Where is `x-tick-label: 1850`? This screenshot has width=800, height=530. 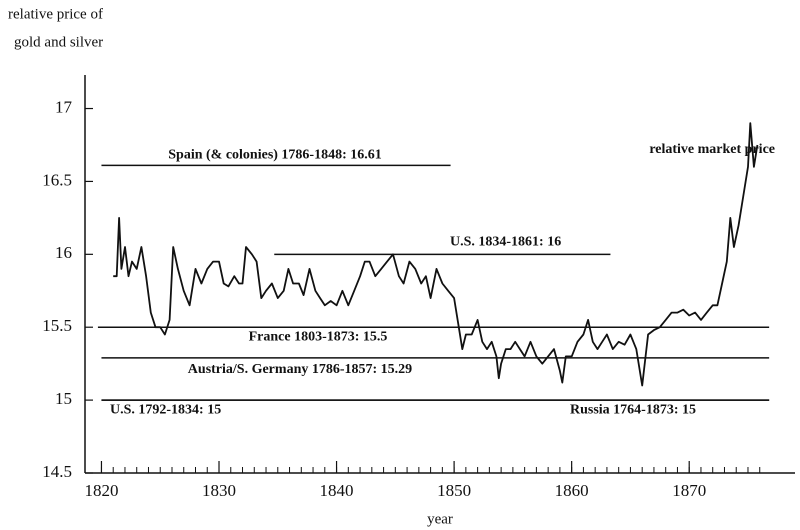 x-tick-label: 1850 is located at coordinates (454, 490).